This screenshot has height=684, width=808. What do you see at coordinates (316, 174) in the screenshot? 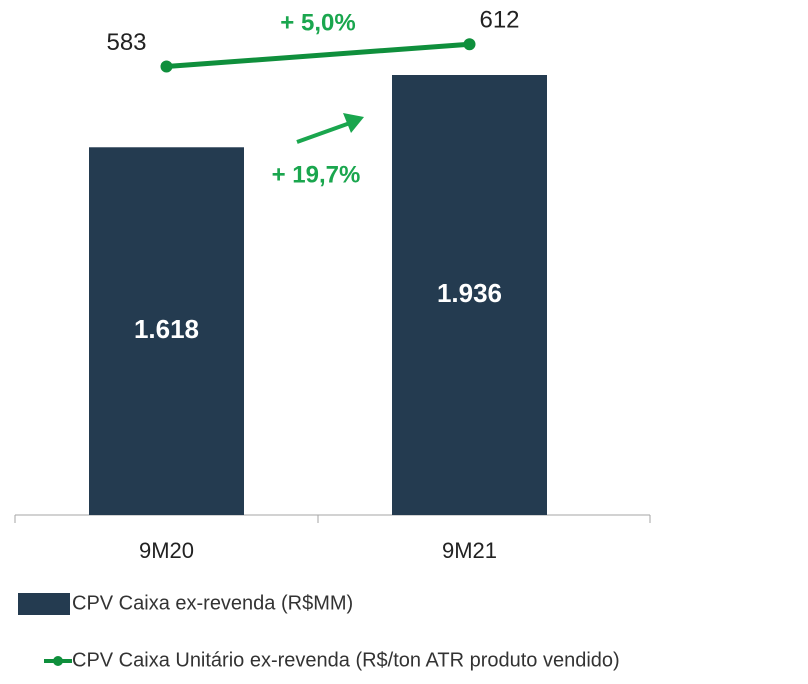
I see `annotation: + 19,7%` at bounding box center [316, 174].